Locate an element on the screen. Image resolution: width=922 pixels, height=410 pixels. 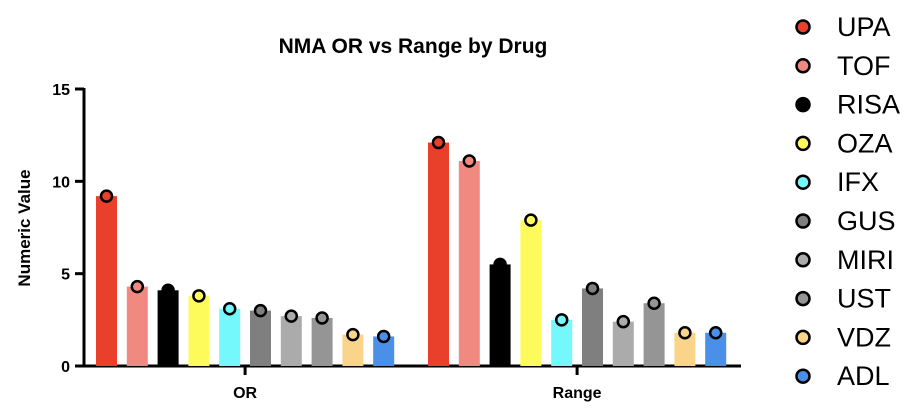
x-tick-label: OR is located at coordinates (245, 393).